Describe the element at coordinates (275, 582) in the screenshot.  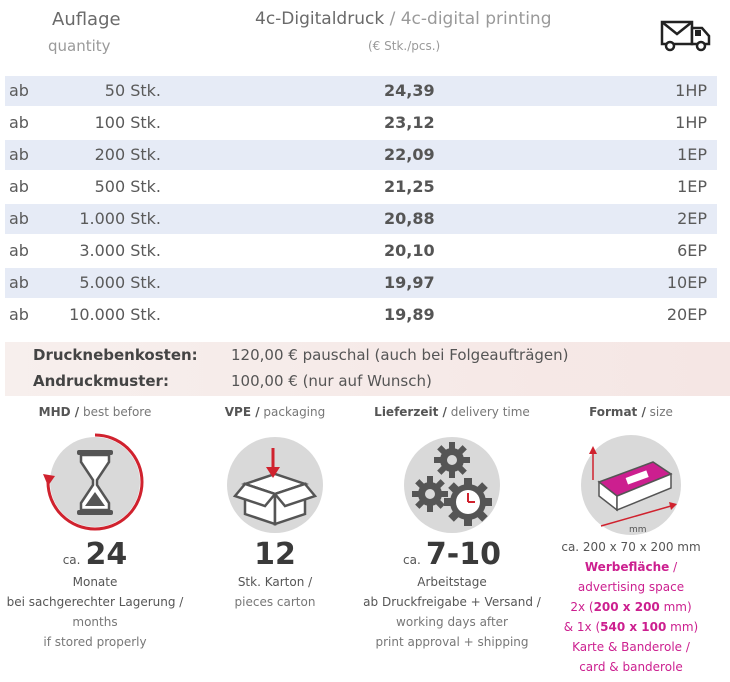
I see `packaging-unit-de: Stk. Karton /` at that location.